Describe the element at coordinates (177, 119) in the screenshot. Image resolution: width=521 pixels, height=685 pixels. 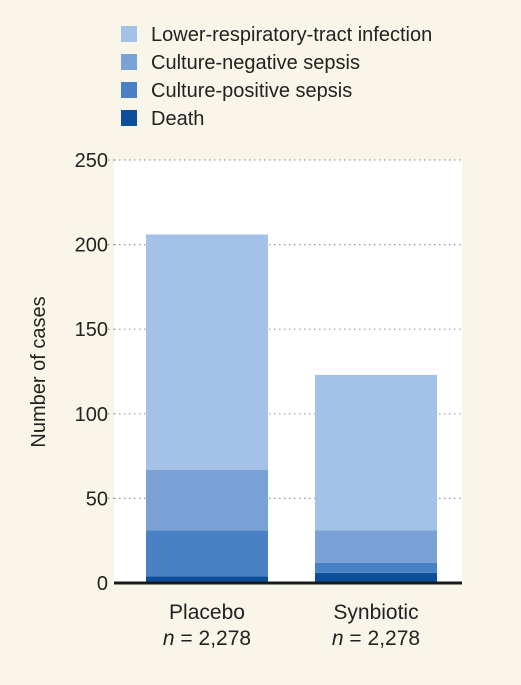
I see `legend-label: Death` at that location.